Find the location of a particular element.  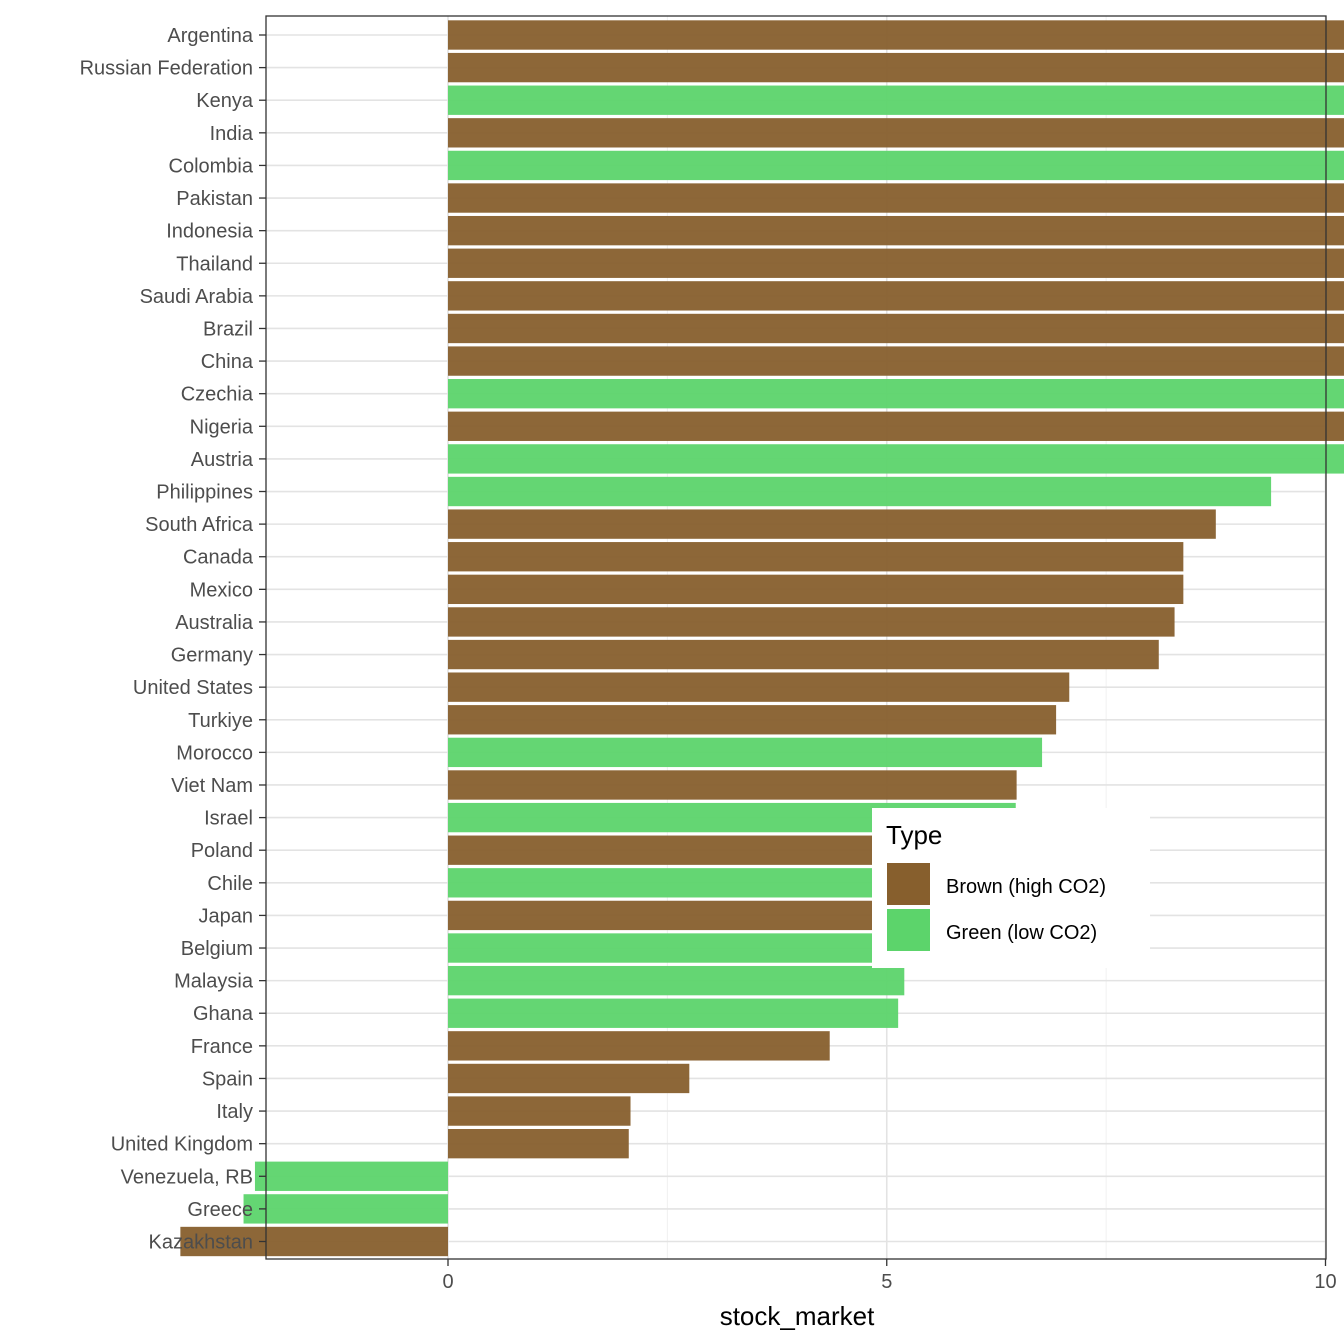

y-tick-label: Belgium is located at coordinates (217, 949).